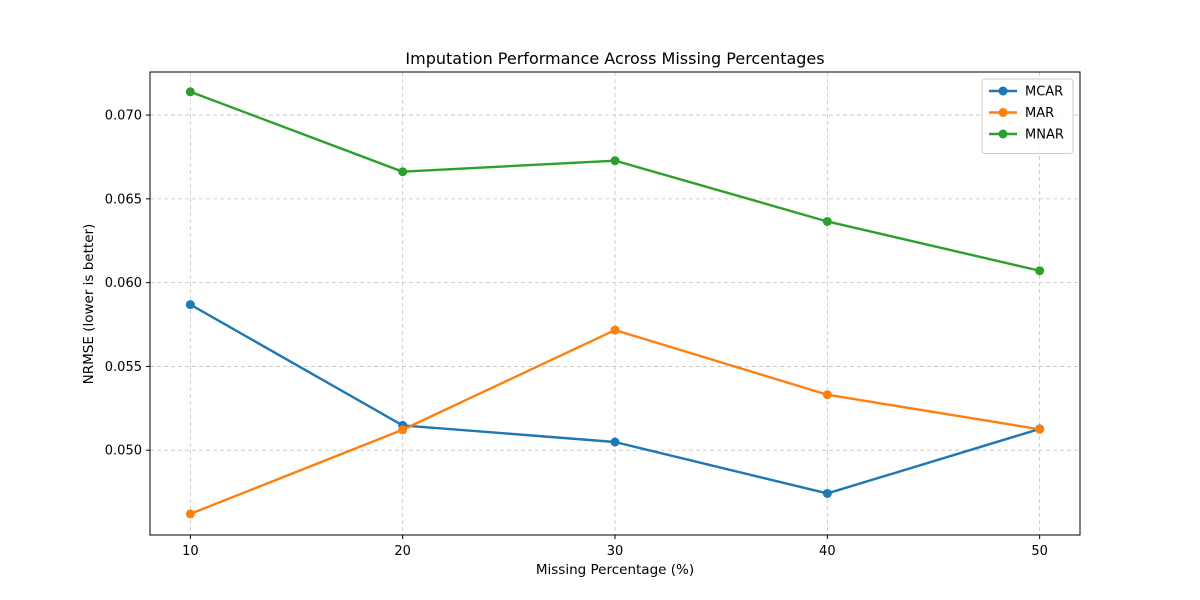 Image resolution: width=1200 pixels, height=600 pixels. I want to click on legend-item-mcar: MCAR, so click(1026, 92).